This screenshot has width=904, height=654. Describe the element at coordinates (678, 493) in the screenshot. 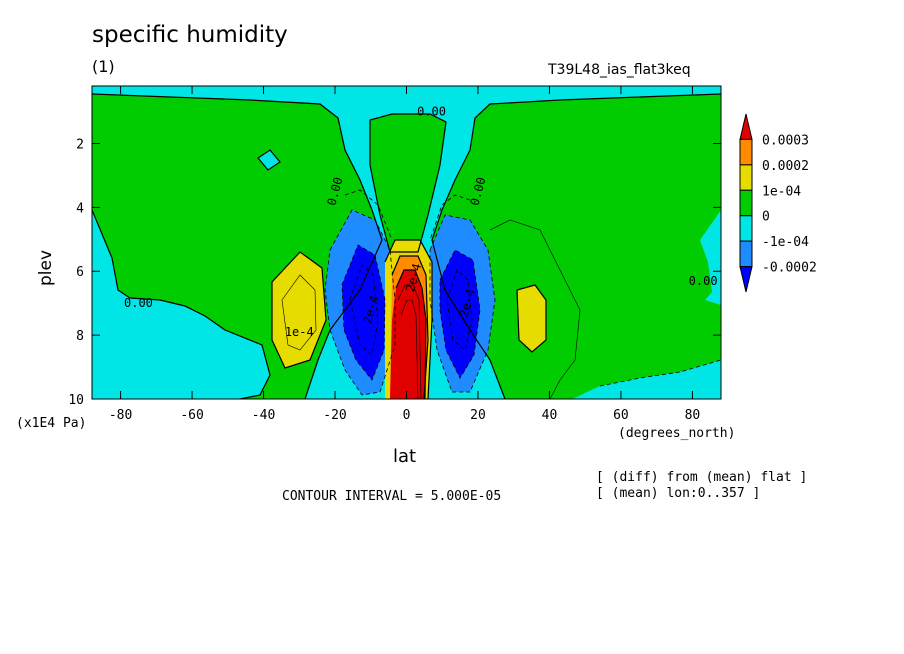

I see `note-mean: [ (mean) lon:0..357 ]` at that location.